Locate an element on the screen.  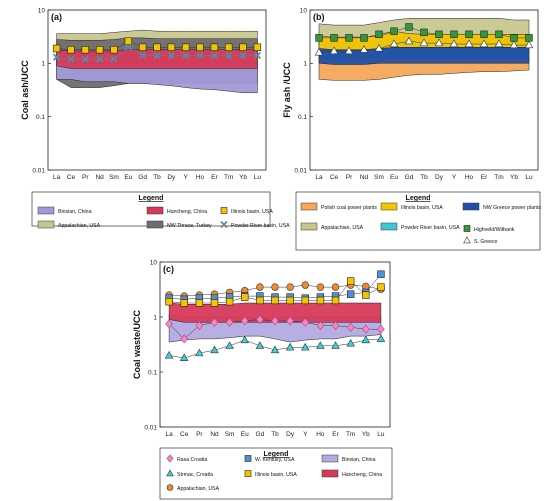
legend-label: Rasa Croatia is located at coordinates (192, 460).